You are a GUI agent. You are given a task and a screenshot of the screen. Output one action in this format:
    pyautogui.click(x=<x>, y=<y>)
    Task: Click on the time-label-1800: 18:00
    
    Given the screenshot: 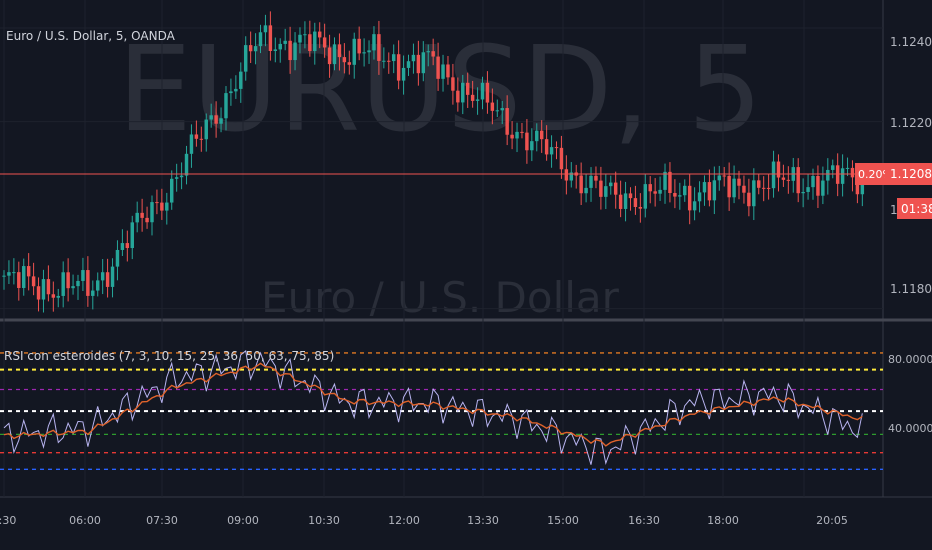 What is the action you would take?
    pyautogui.click(x=723, y=520)
    